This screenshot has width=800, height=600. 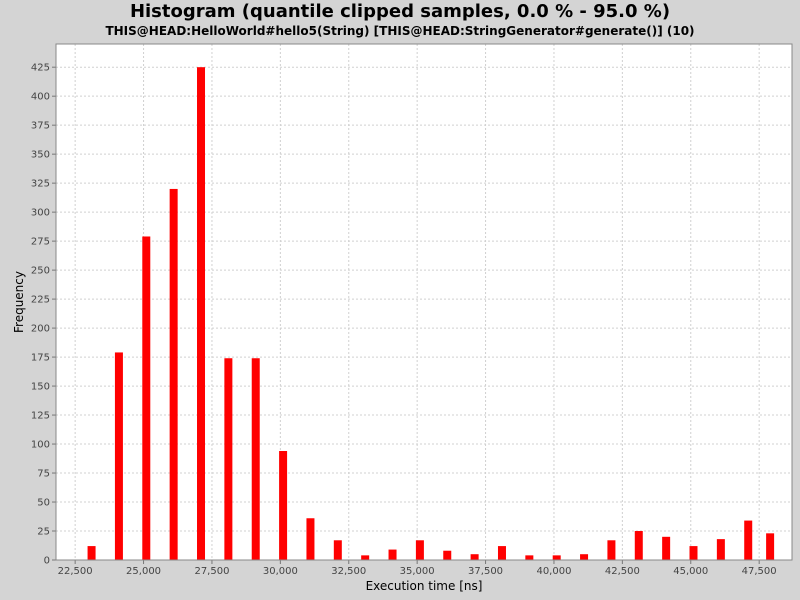 What do you see at coordinates (348, 571) in the screenshot?
I see `x-tick-label: 32,500` at bounding box center [348, 571].